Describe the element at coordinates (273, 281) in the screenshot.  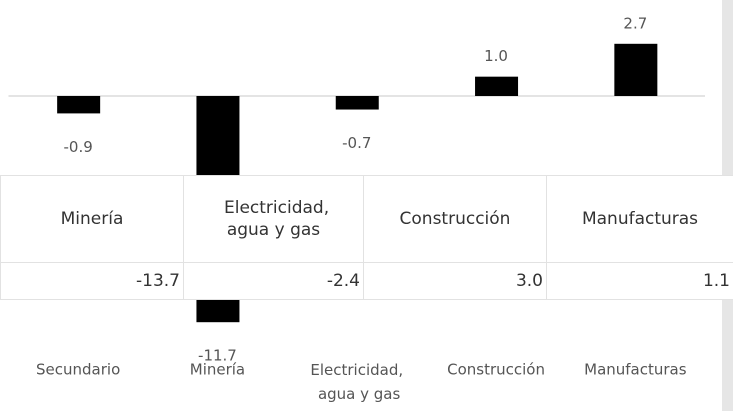
I see `value-cell: -2.4` at that location.